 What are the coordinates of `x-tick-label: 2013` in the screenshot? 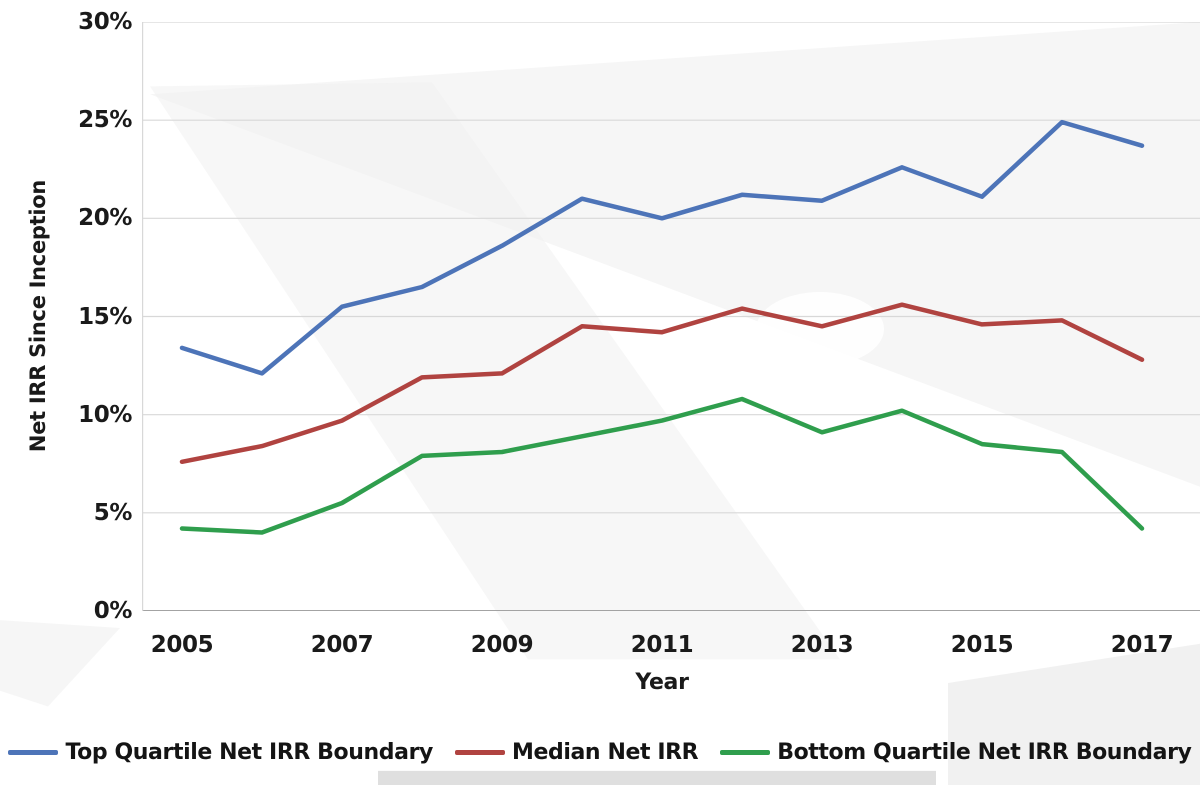 It's located at (822, 645).